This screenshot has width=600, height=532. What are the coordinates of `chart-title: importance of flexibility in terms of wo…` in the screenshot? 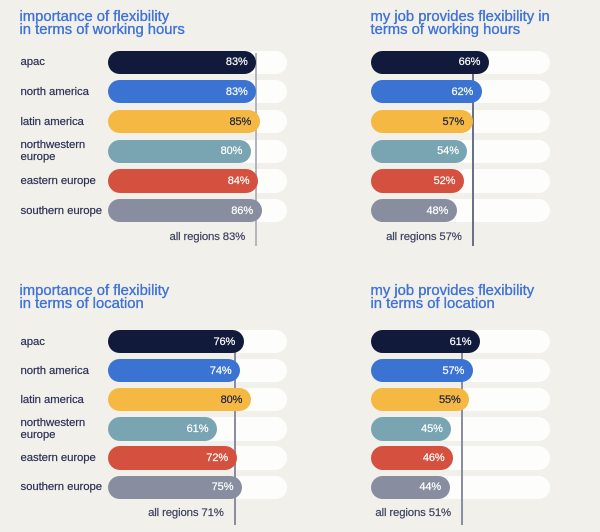 It's located at (102, 24).